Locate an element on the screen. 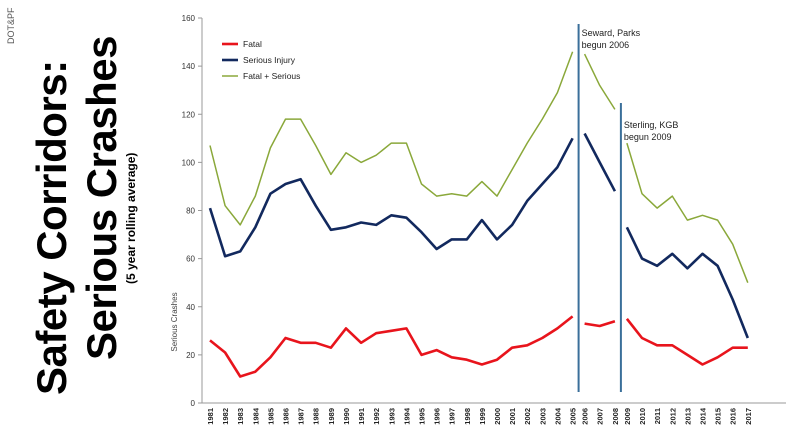  annotation-line-1: Sterling, KGB is located at coordinates (651, 125).